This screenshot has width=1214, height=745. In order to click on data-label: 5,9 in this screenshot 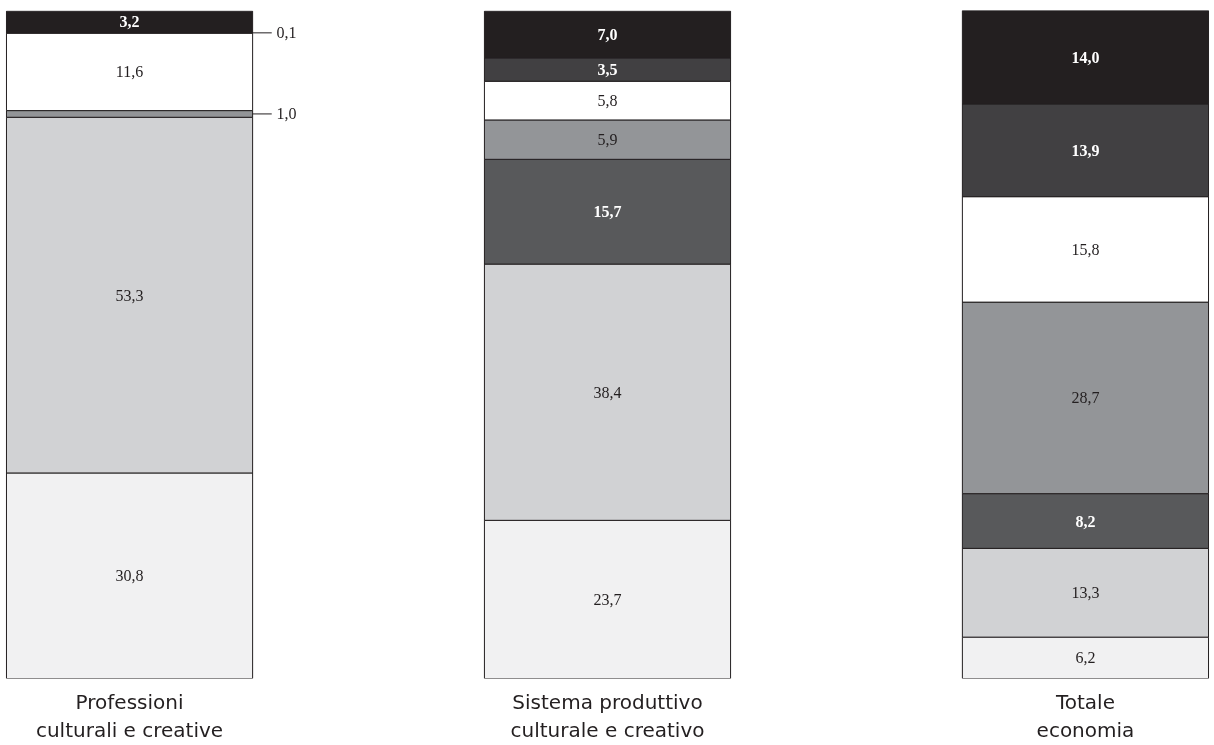, I will do `click(607, 140)`.